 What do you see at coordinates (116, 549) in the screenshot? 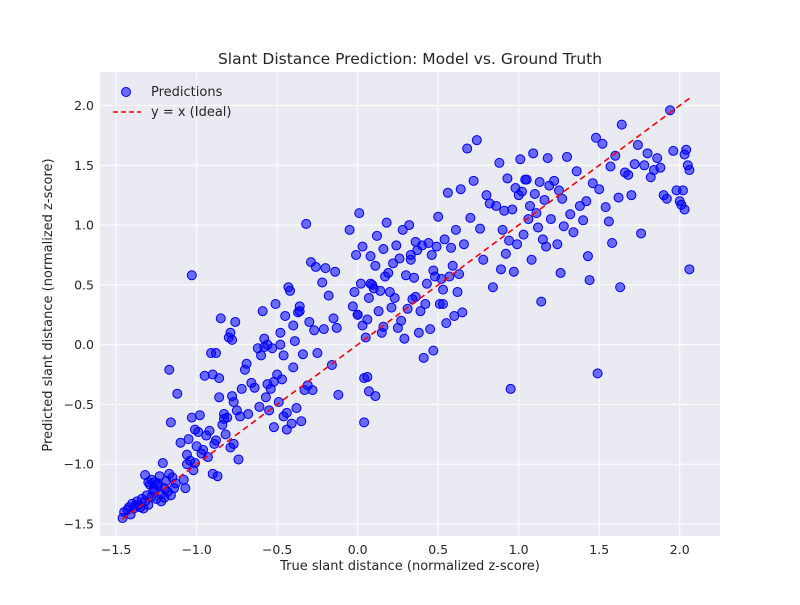
I see `x-tick-label: −1.5` at bounding box center [116, 549].